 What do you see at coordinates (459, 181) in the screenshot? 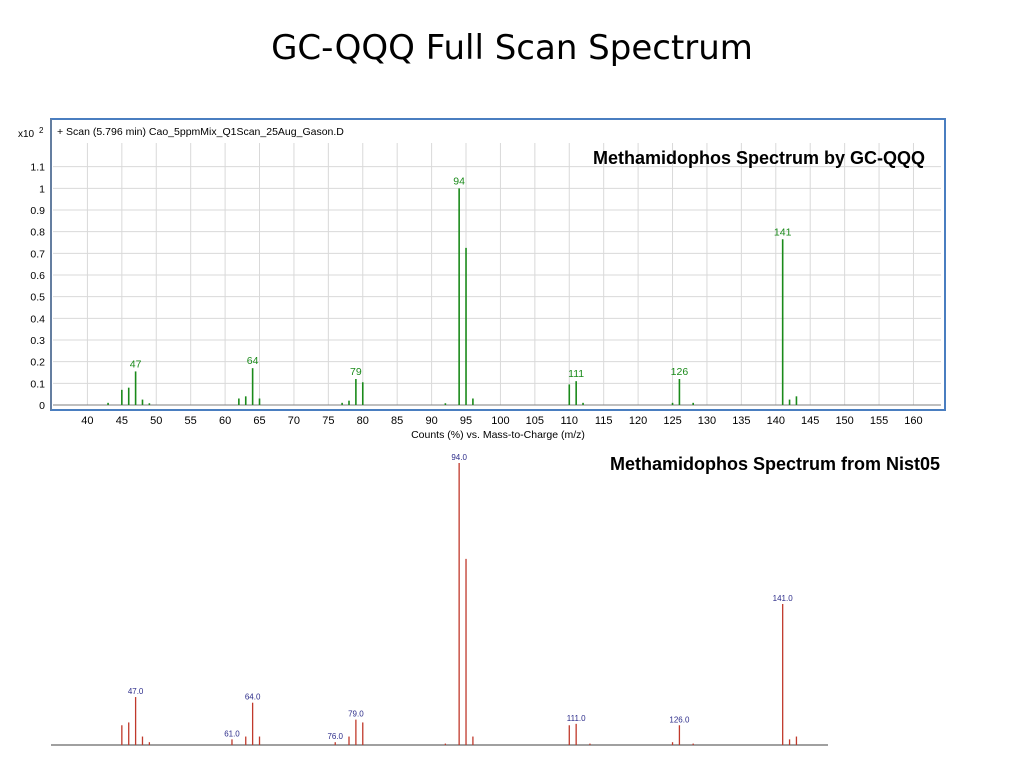
I see `gcqqq-peak-label: 94` at bounding box center [459, 181].